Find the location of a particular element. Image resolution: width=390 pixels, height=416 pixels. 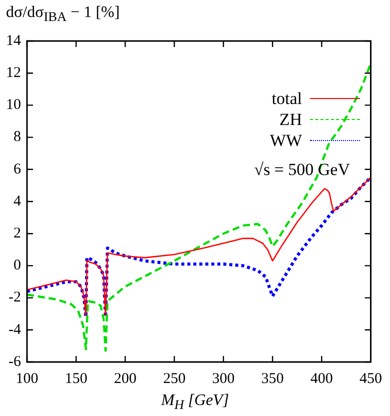

legend-label: WW is located at coordinates (286, 140).